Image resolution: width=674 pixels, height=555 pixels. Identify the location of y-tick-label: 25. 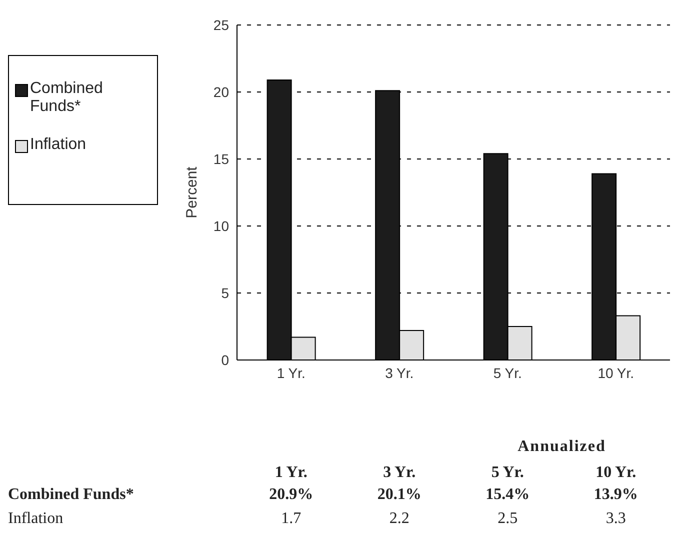
(221, 24).